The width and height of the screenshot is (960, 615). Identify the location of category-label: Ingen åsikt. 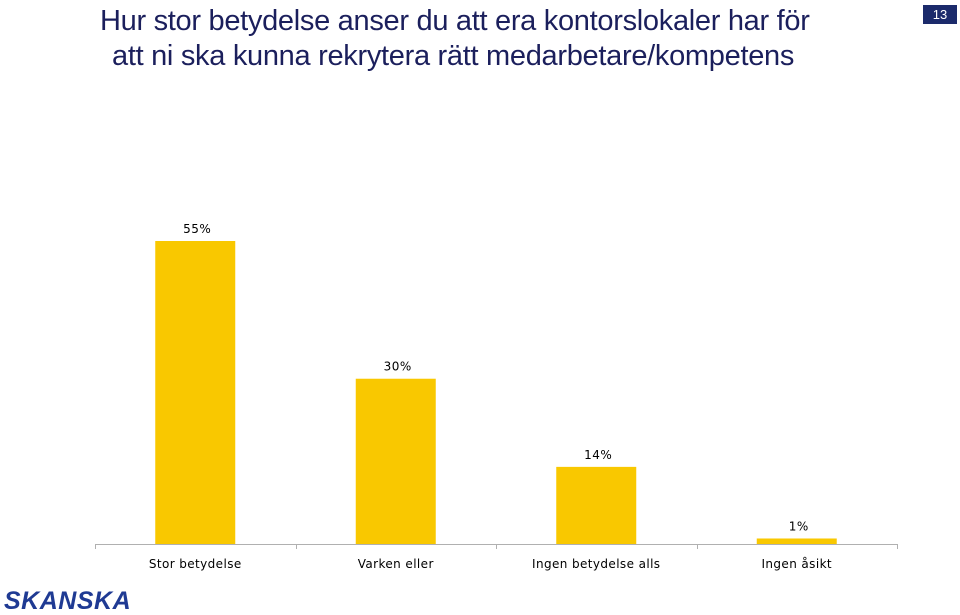
(796, 564).